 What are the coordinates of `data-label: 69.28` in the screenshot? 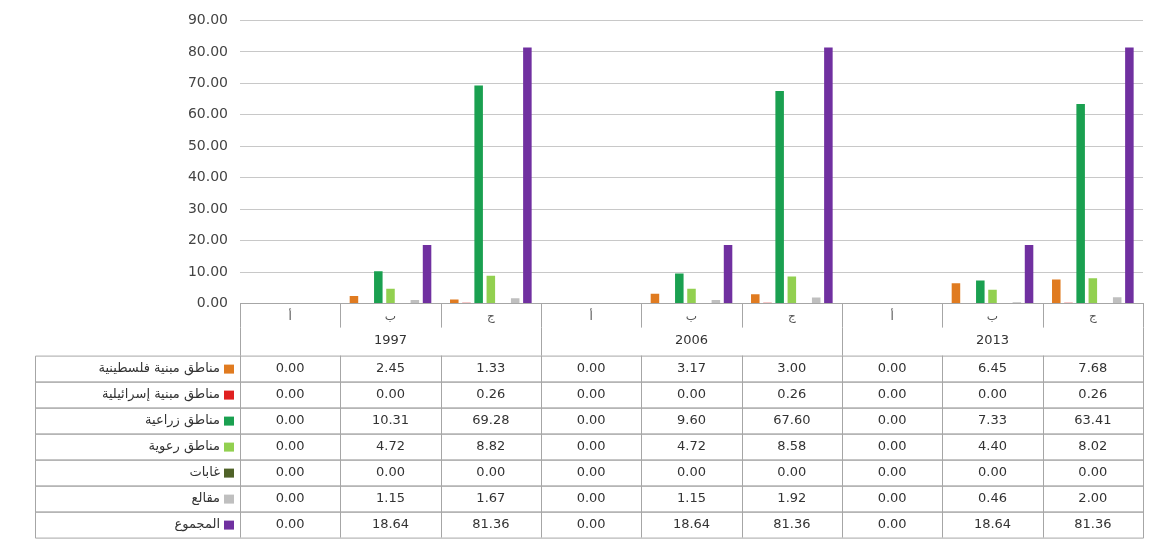 It's located at (491, 419).